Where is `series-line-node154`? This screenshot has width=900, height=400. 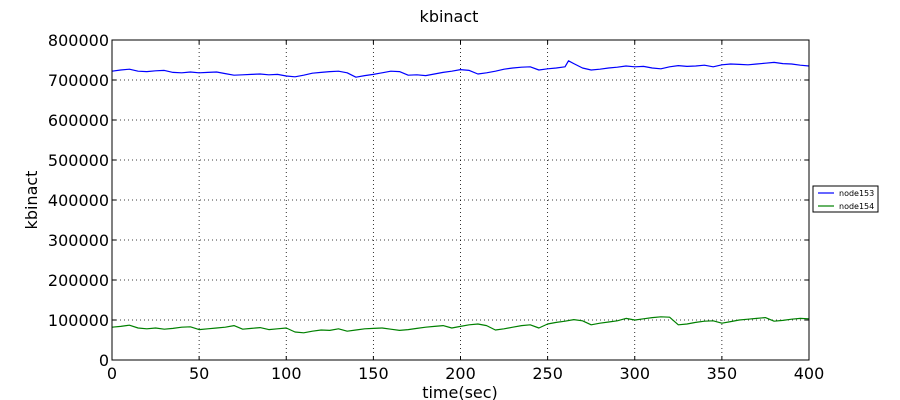 series-line-node154 is located at coordinates (460, 325).